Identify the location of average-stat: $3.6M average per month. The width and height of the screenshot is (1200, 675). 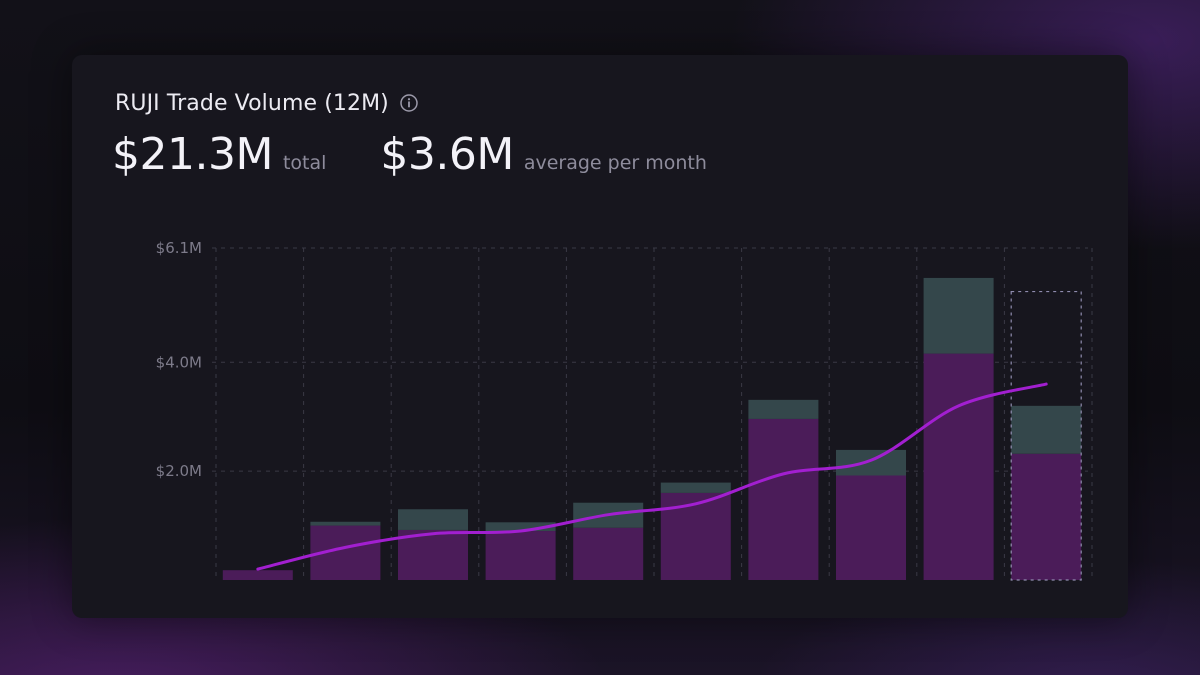
(543, 154).